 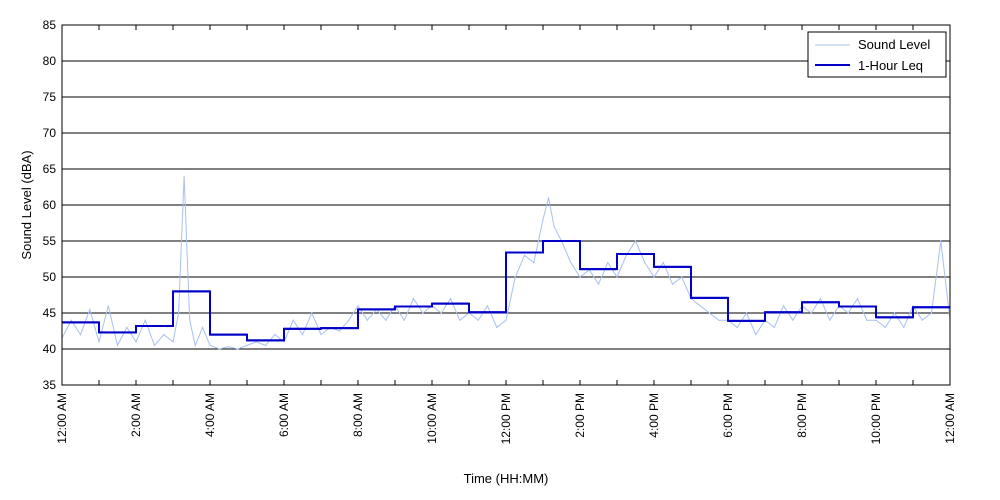 I want to click on y-tick-label: 50, so click(x=50, y=277).